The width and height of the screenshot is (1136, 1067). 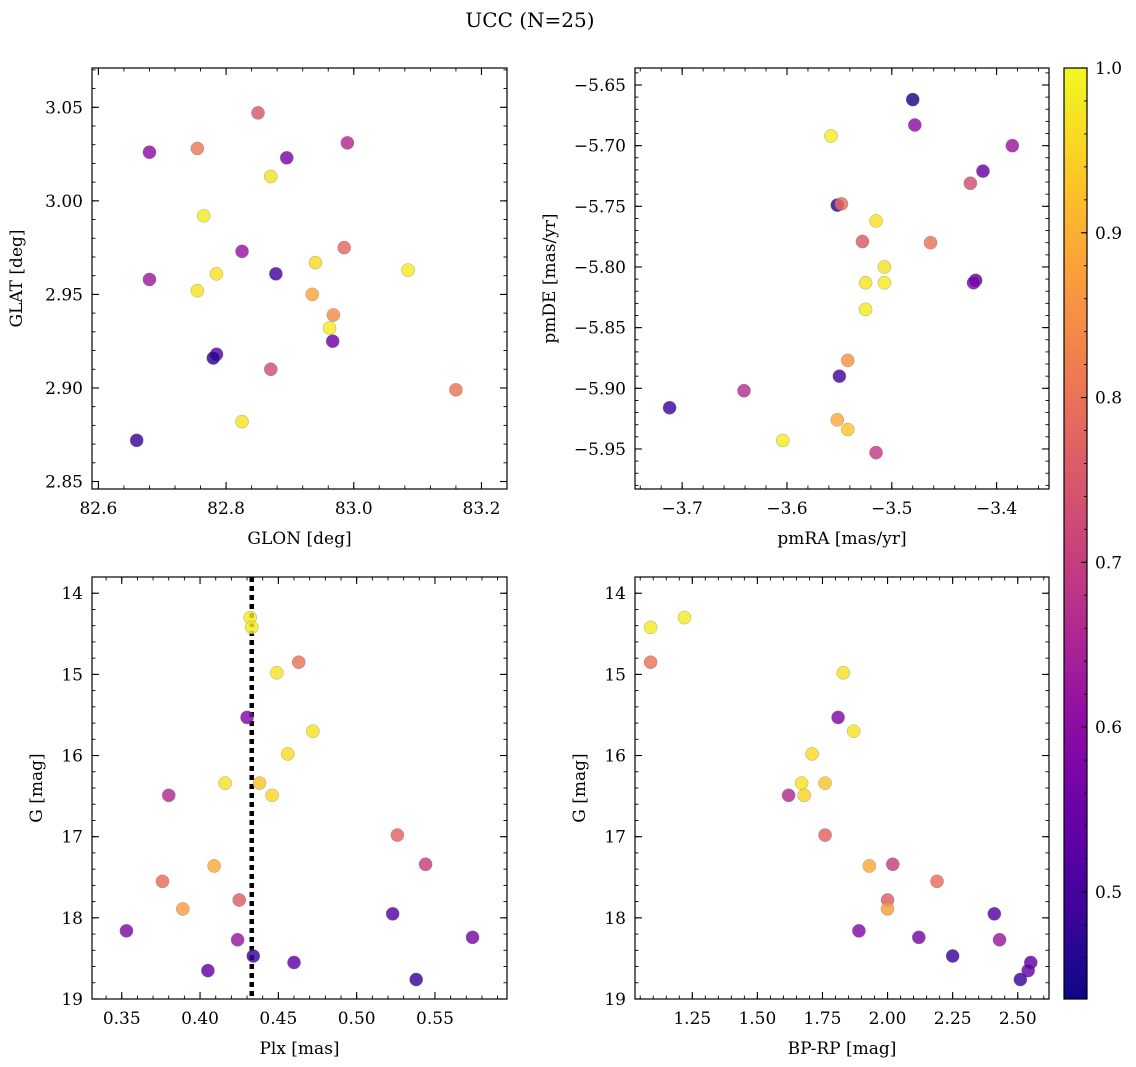 What do you see at coordinates (296, 277) in the screenshot?
I see `plot-area-lb` at bounding box center [296, 277].